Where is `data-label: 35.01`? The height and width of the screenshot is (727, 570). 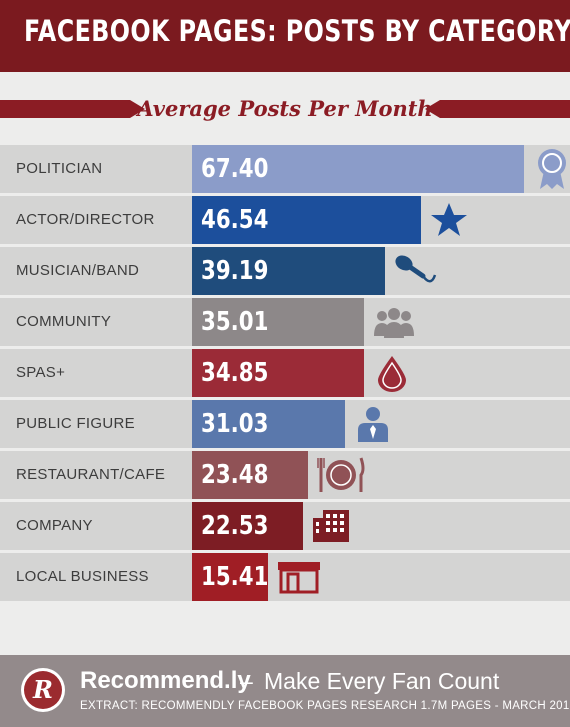
data-label: 35.01 is located at coordinates (235, 322).